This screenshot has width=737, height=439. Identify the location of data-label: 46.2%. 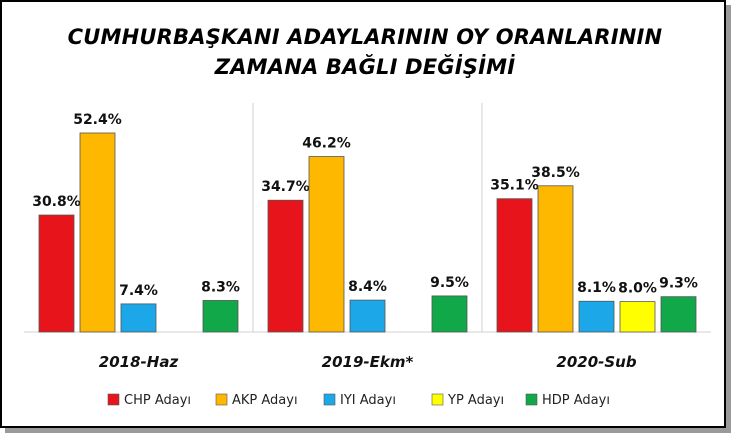
(326, 144).